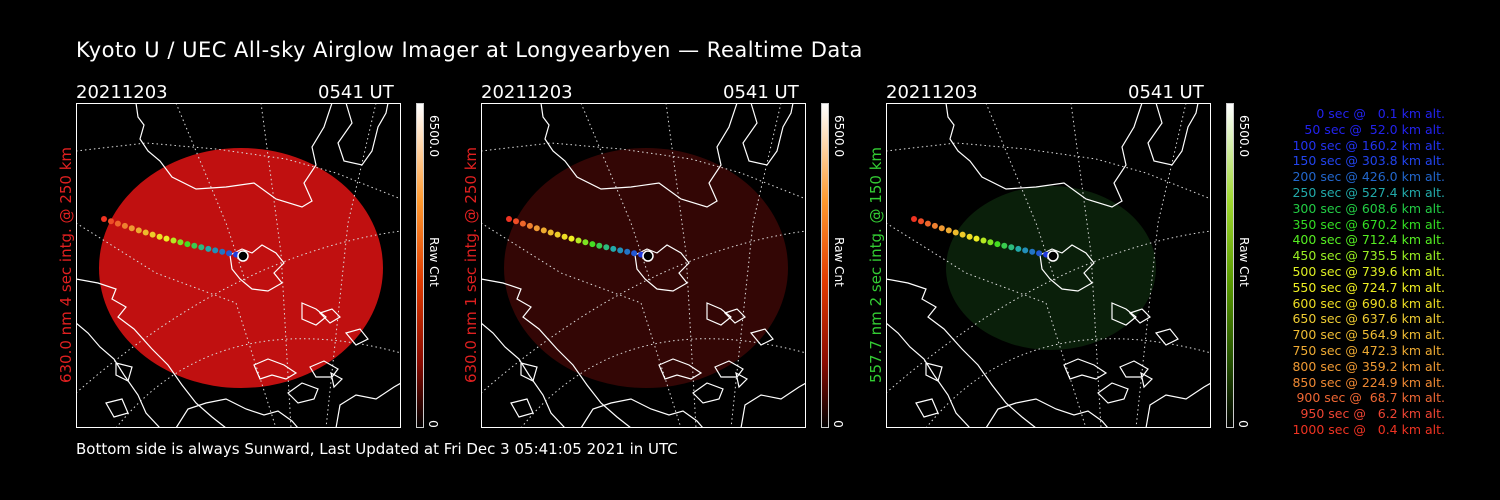 The width and height of the screenshot is (1500, 500). What do you see at coordinates (932, 92) in the screenshot?
I see `panel-3-date: 20211203` at bounding box center [932, 92].